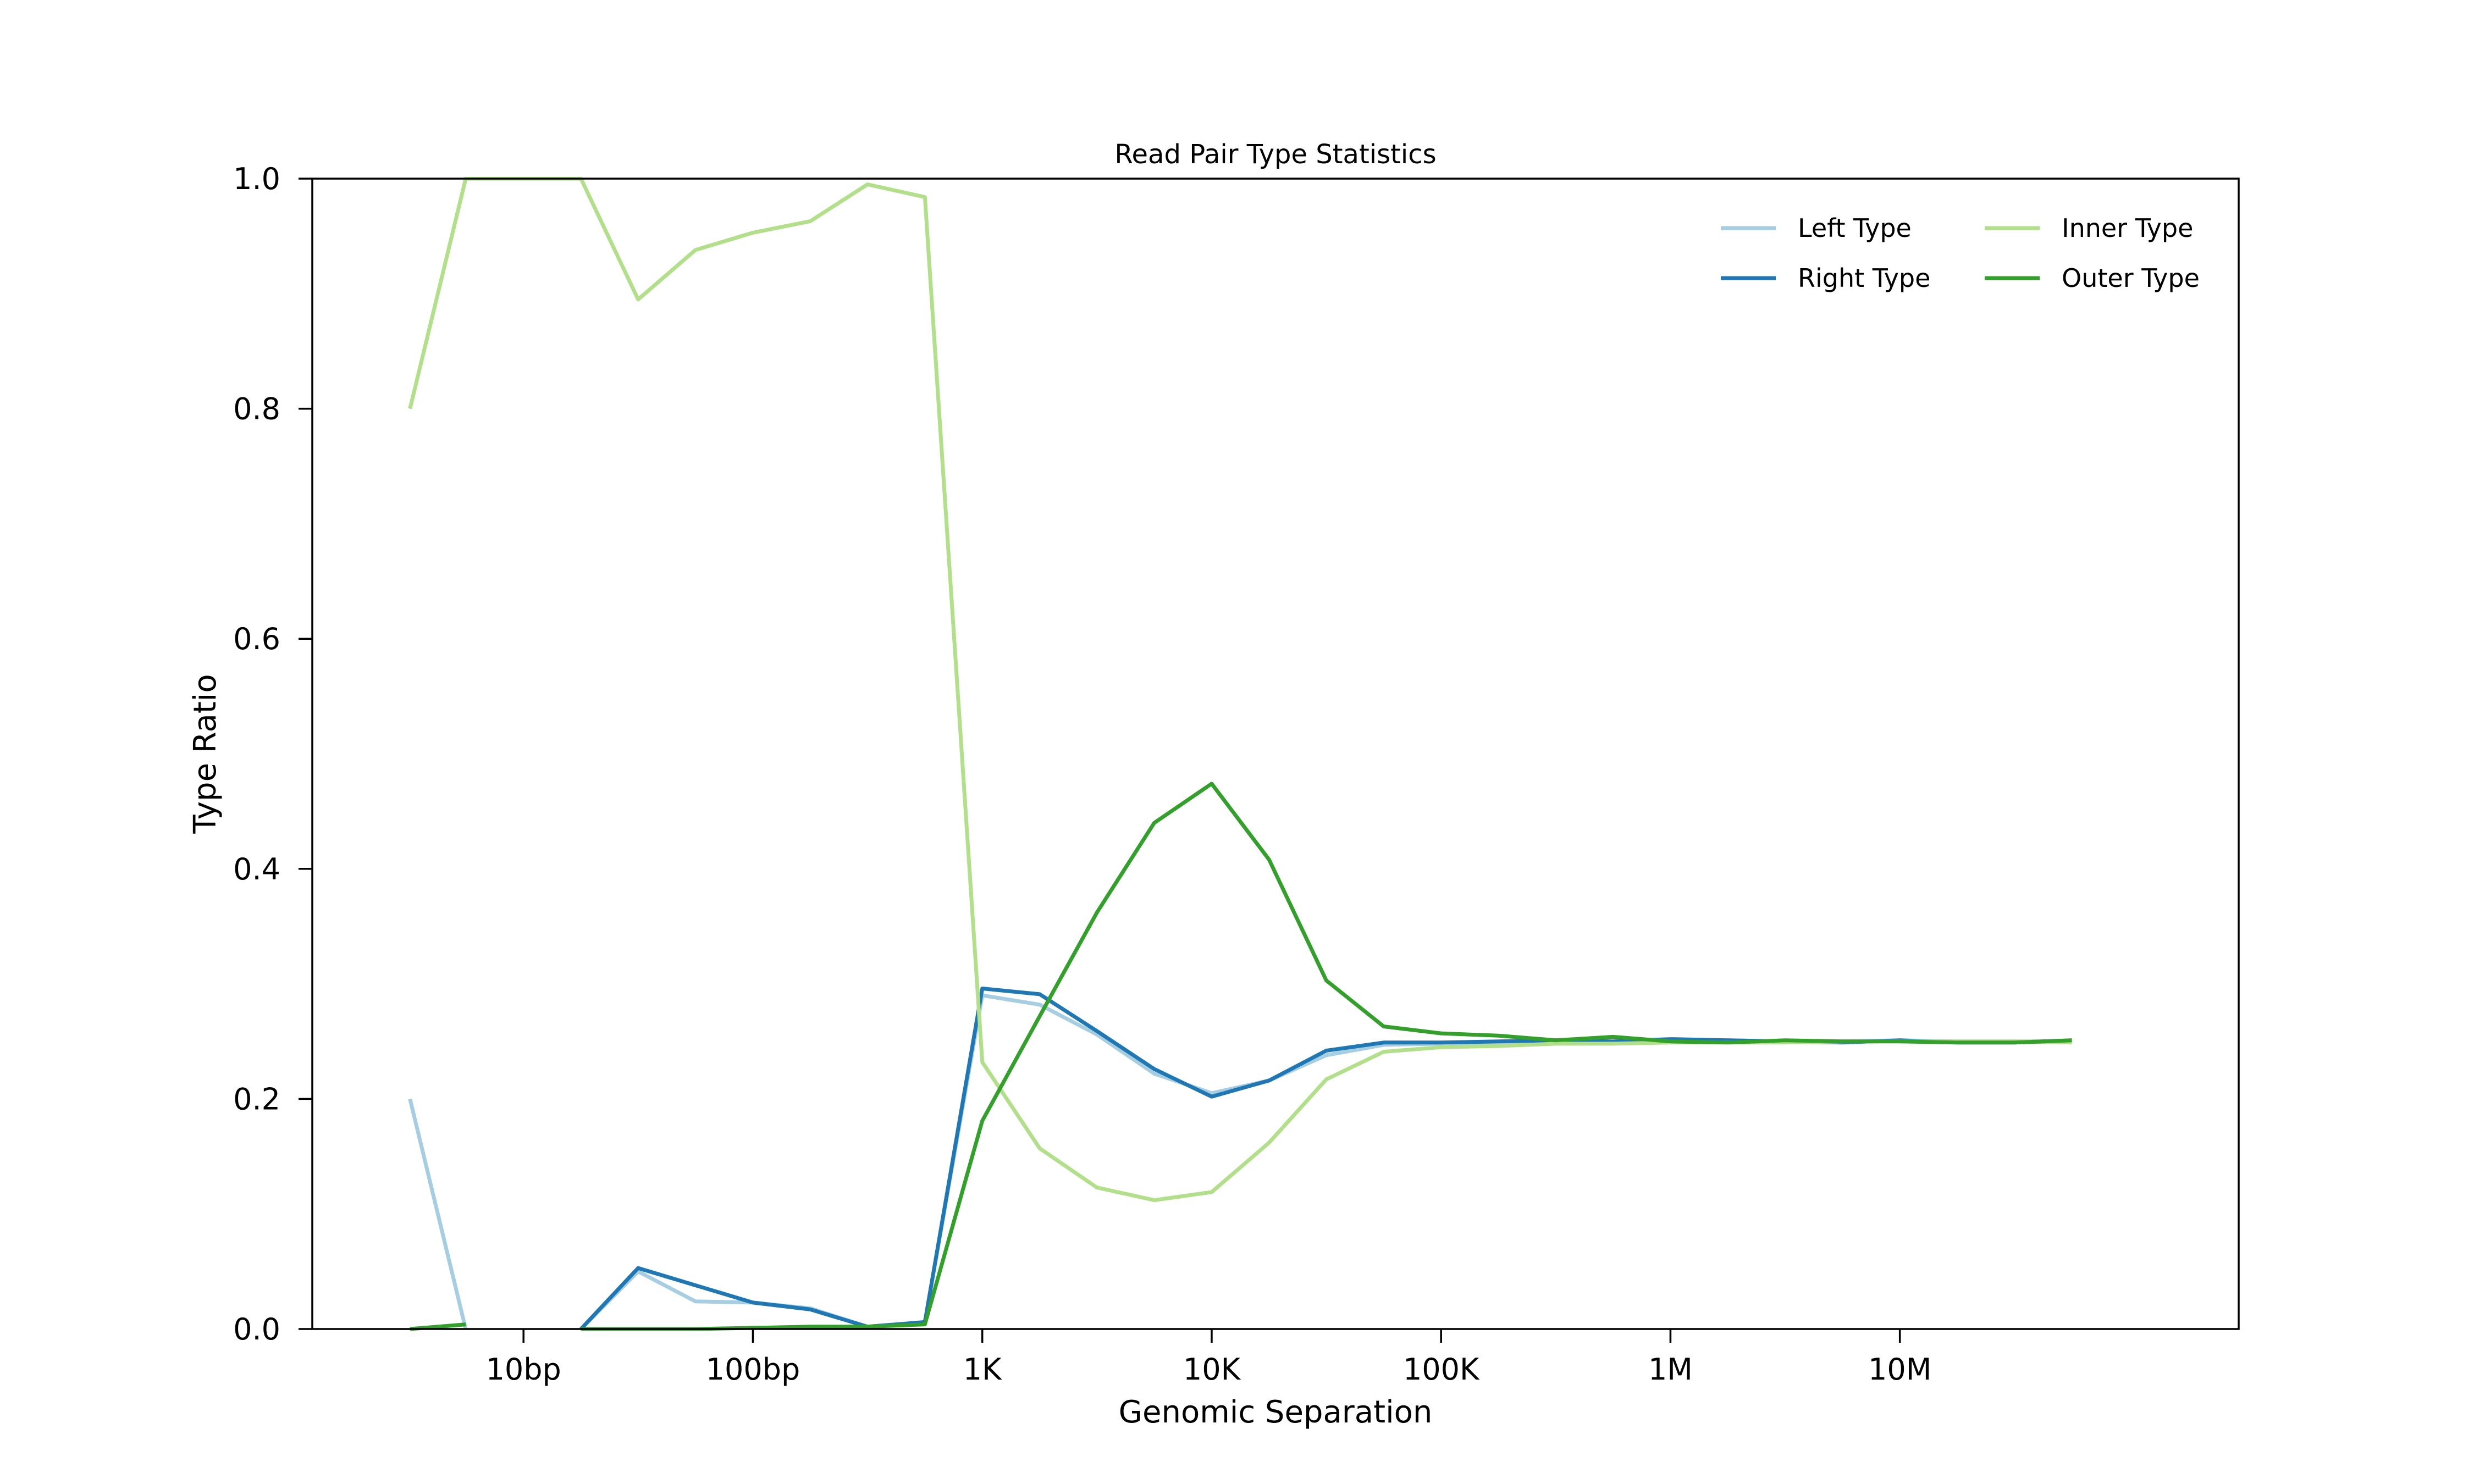 The height and width of the screenshot is (1484, 2474). I want to click on legend-label-inner-type: Inner Type, so click(2128, 228).